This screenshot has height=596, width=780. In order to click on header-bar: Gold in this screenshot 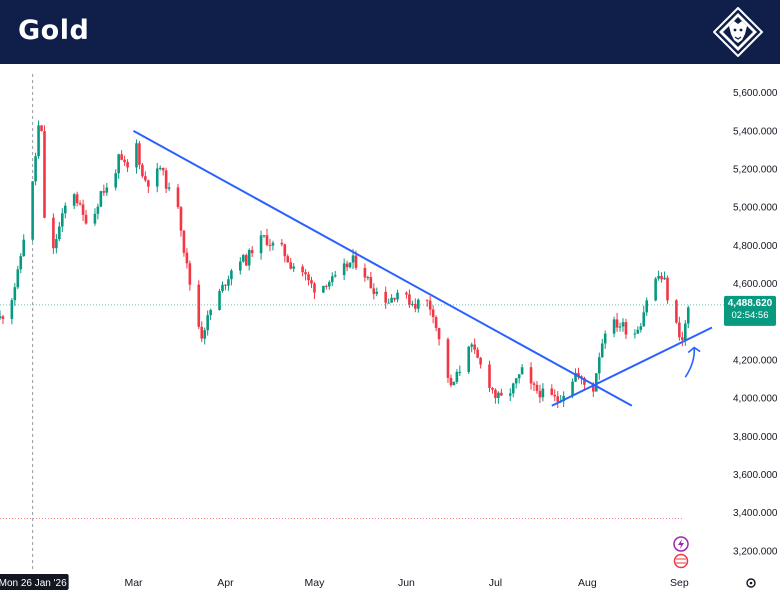, I will do `click(390, 32)`.